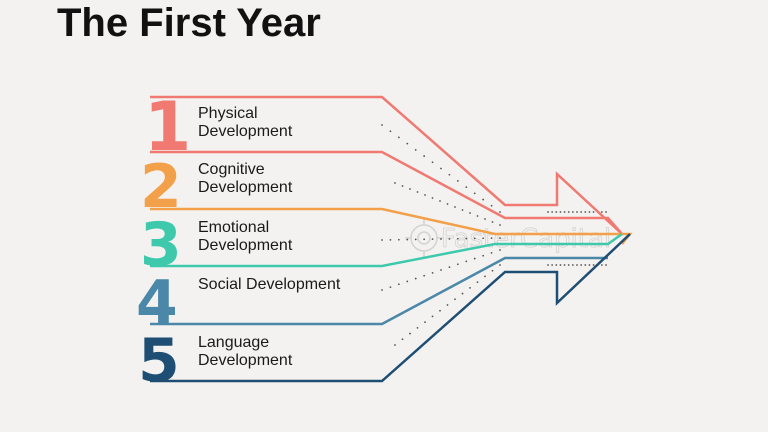 This screenshot has height=432, width=768. Describe the element at coordinates (245, 360) in the screenshot. I see `label-language-line2: Development` at that location.